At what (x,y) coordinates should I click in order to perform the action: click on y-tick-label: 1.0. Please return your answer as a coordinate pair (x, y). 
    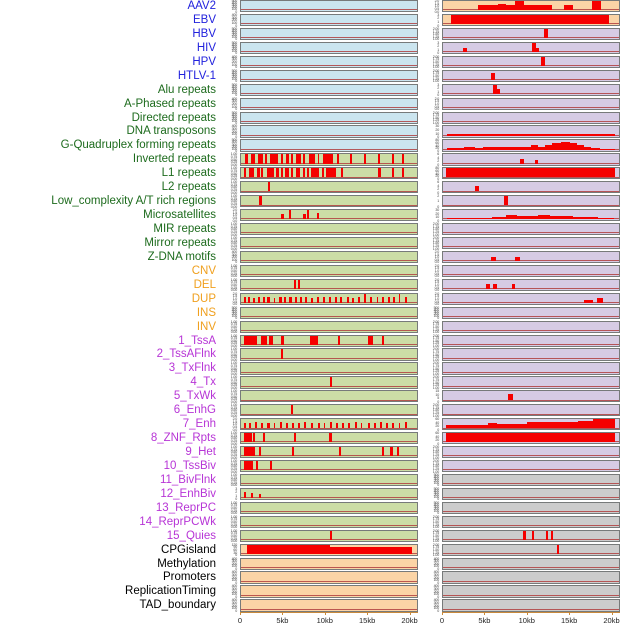
    Looking at the image, I should click on (437, 271).